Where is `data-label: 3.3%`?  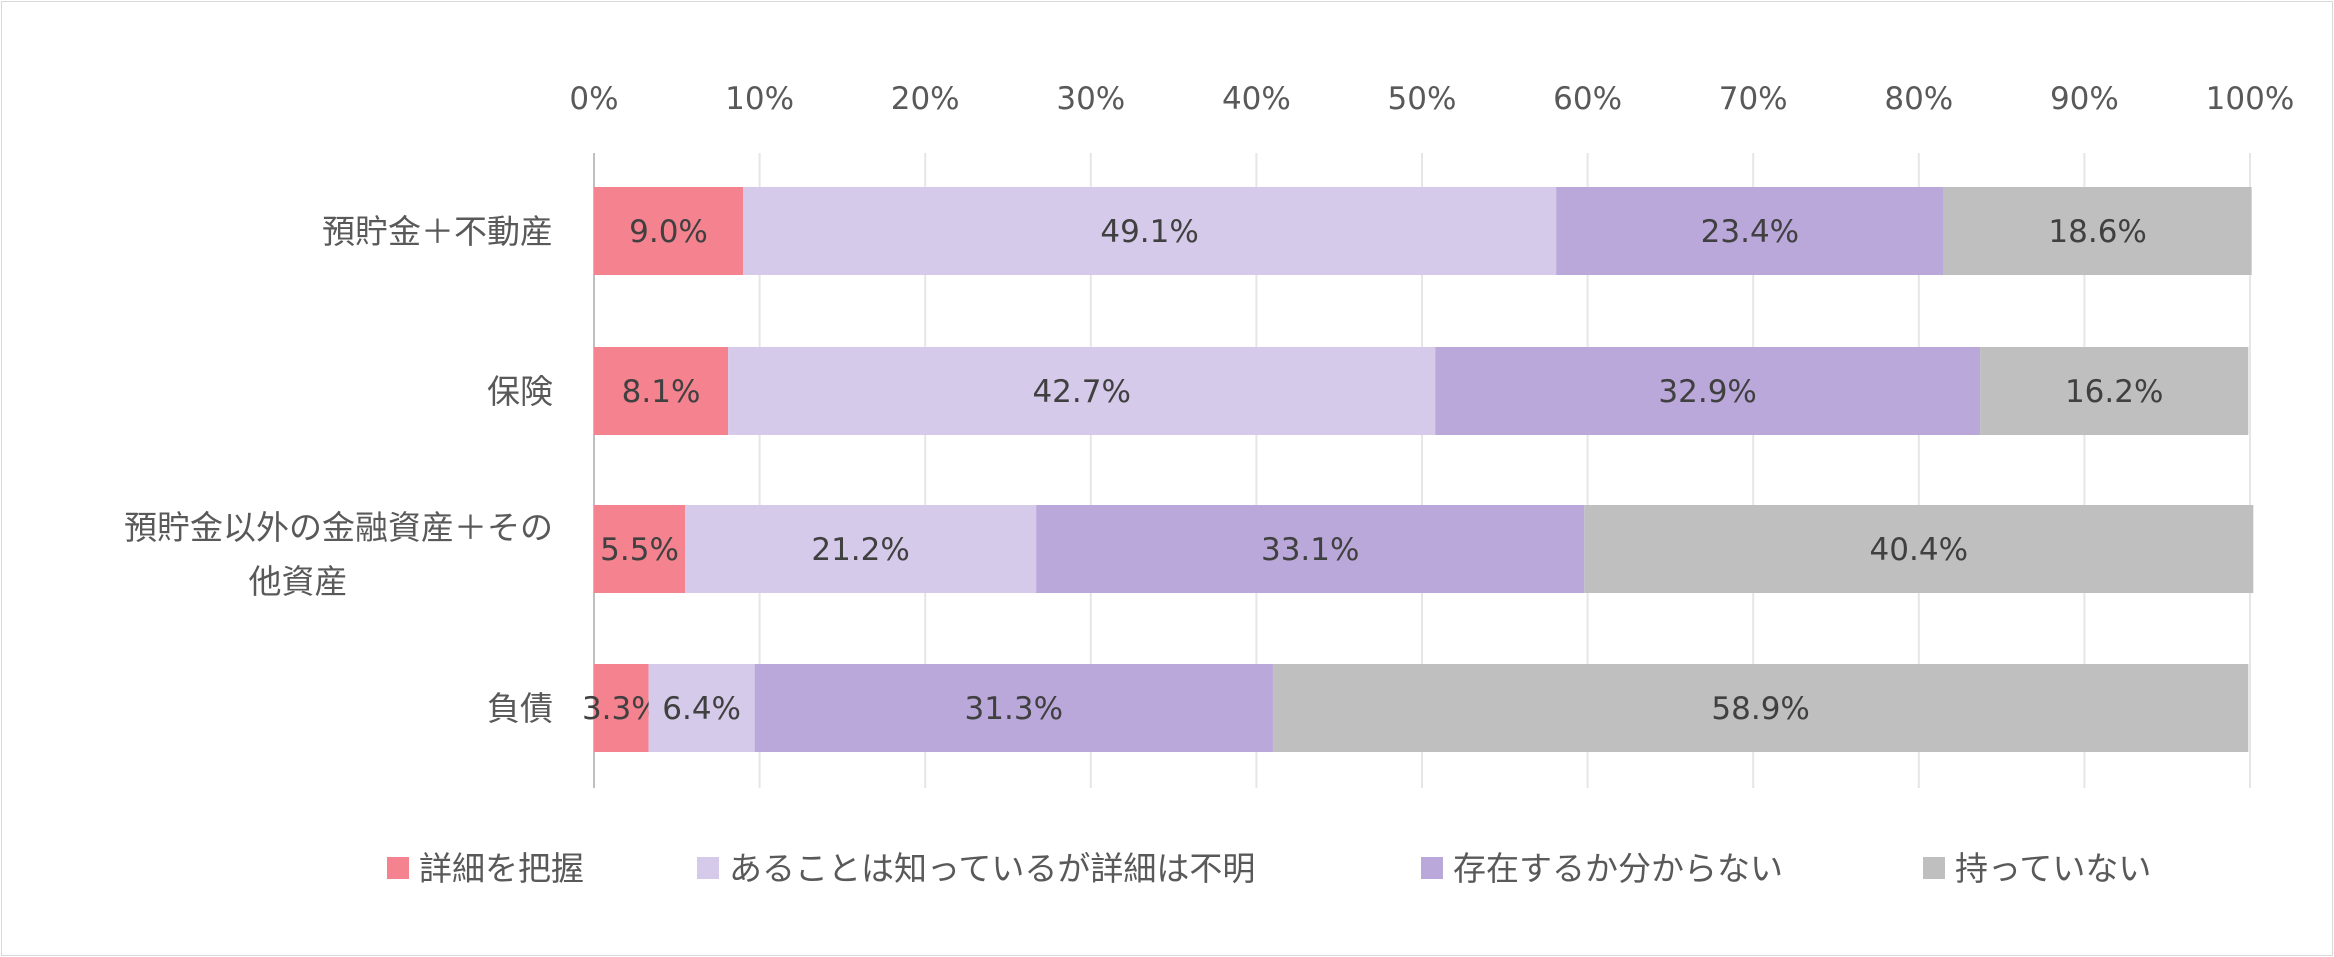
data-label: 3.3% is located at coordinates (621, 709).